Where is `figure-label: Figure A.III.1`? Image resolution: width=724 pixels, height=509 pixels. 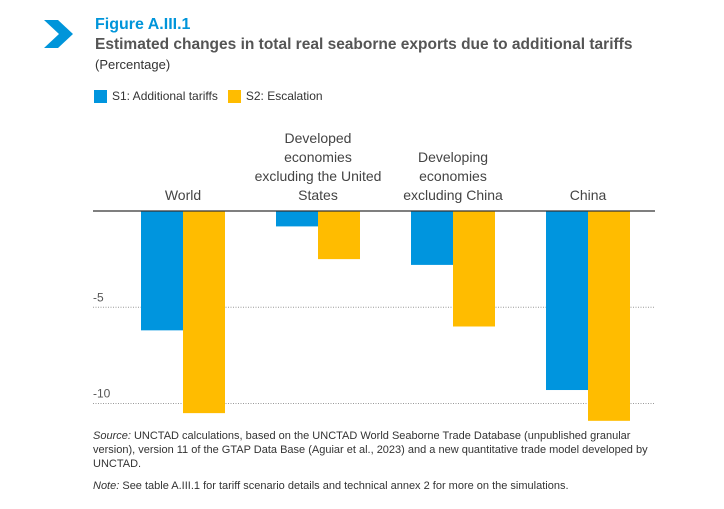 figure-label: Figure A.III.1 is located at coordinates (143, 24).